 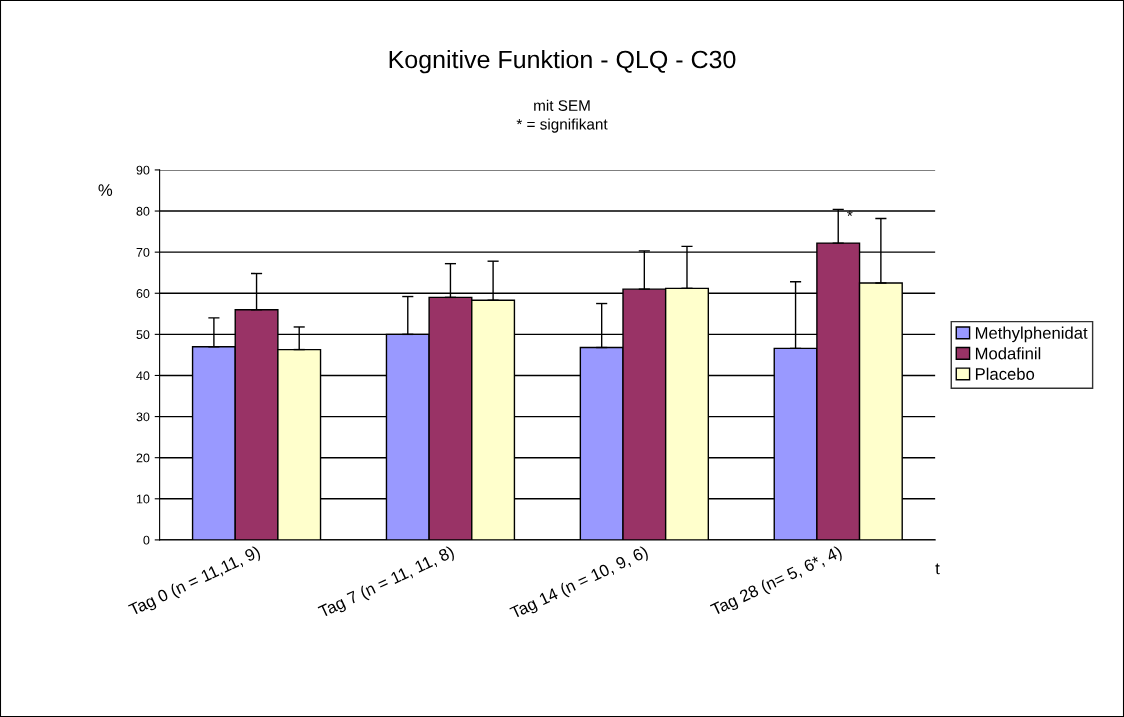 I want to click on legend-label: Modafinil, so click(x=1008, y=353).